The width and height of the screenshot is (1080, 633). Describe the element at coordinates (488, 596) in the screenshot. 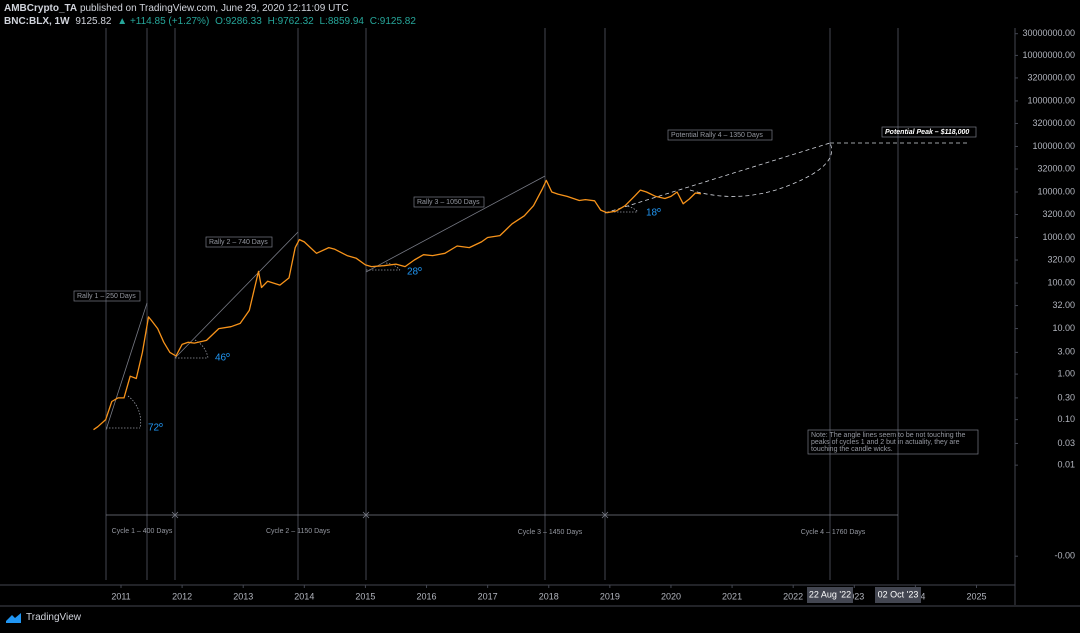

I see `x-tick-label: 2017` at that location.